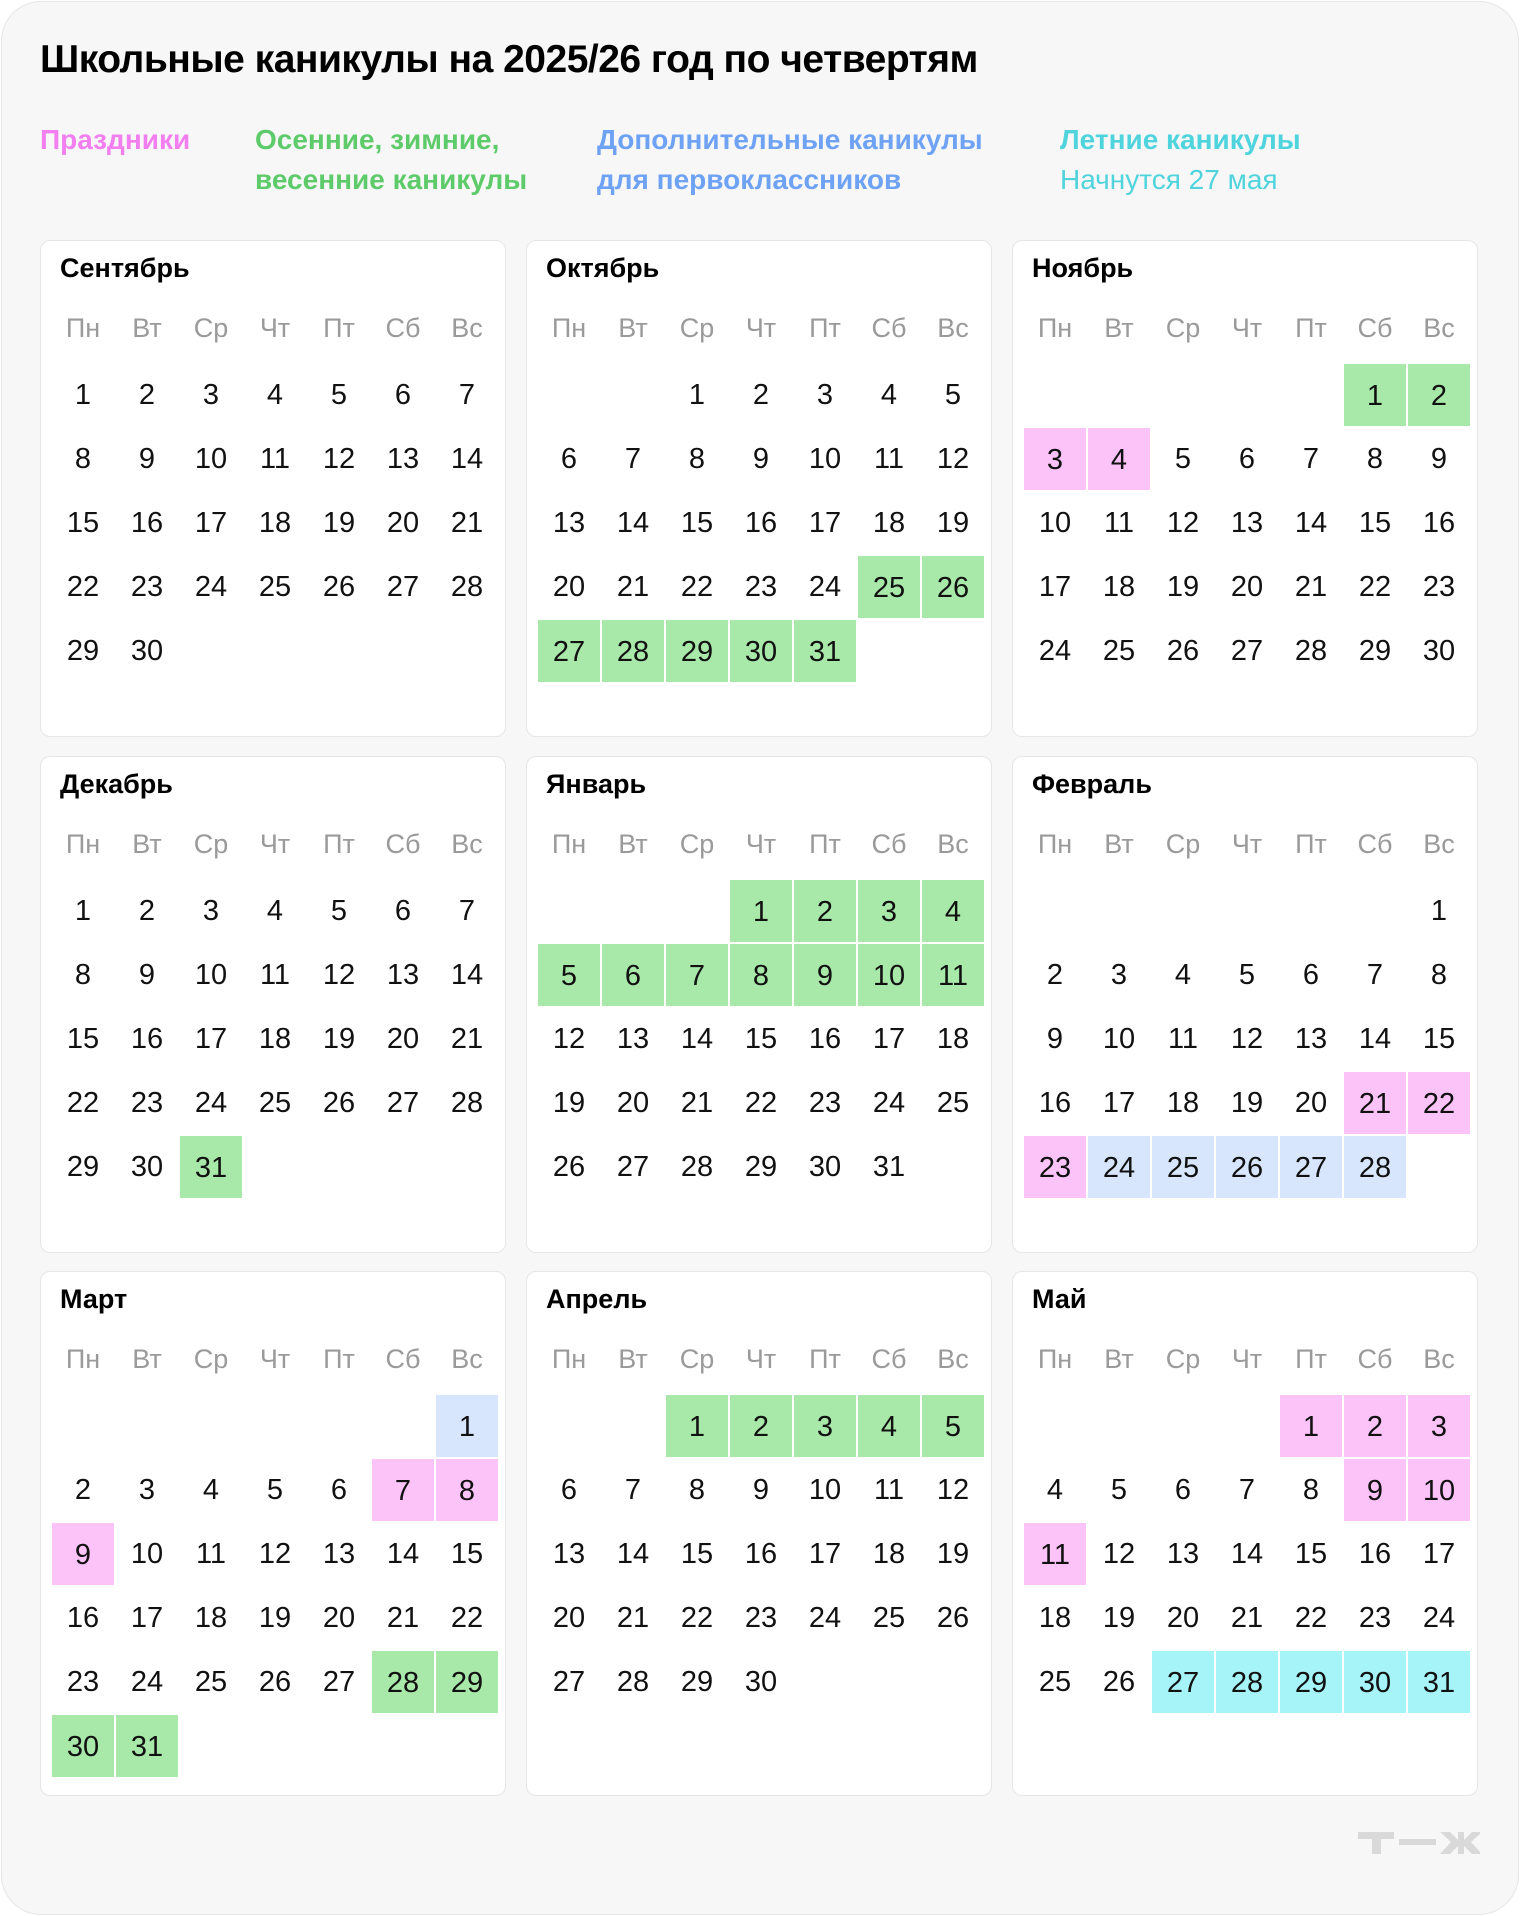 The height and width of the screenshot is (1916, 1520). Describe the element at coordinates (1311, 1682) in the screenshot. I see `day-cell-summer: 29` at that location.